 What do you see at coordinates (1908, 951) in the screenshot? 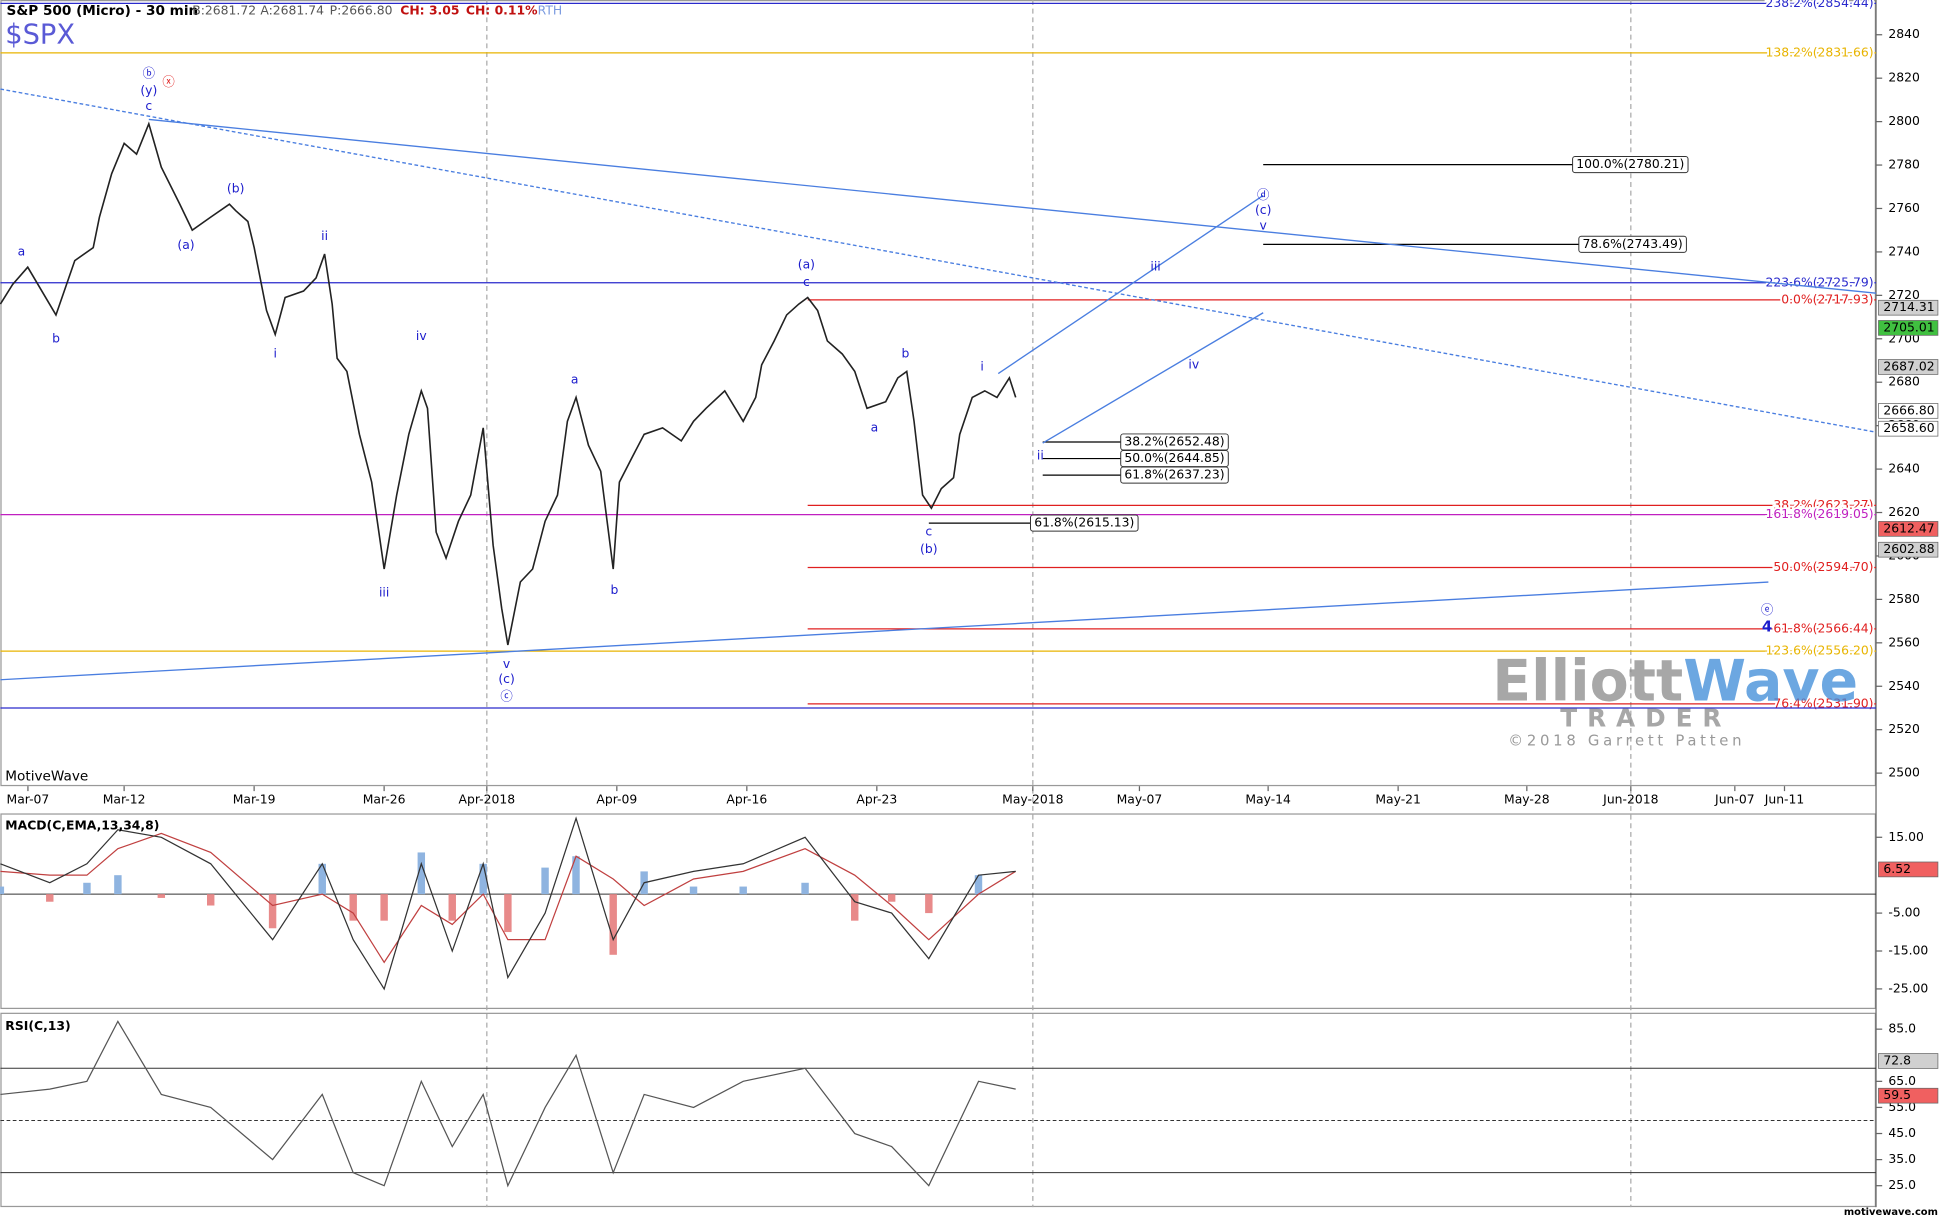
I see `y-tick-label: -15.00` at bounding box center [1908, 951].